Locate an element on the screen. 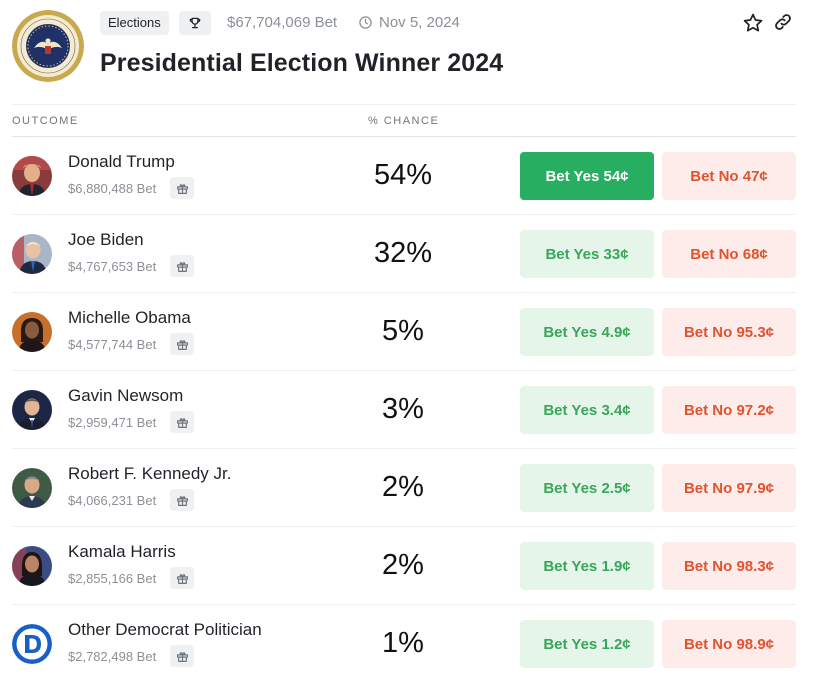 The height and width of the screenshot is (684, 813). copy-link-button is located at coordinates (784, 23).